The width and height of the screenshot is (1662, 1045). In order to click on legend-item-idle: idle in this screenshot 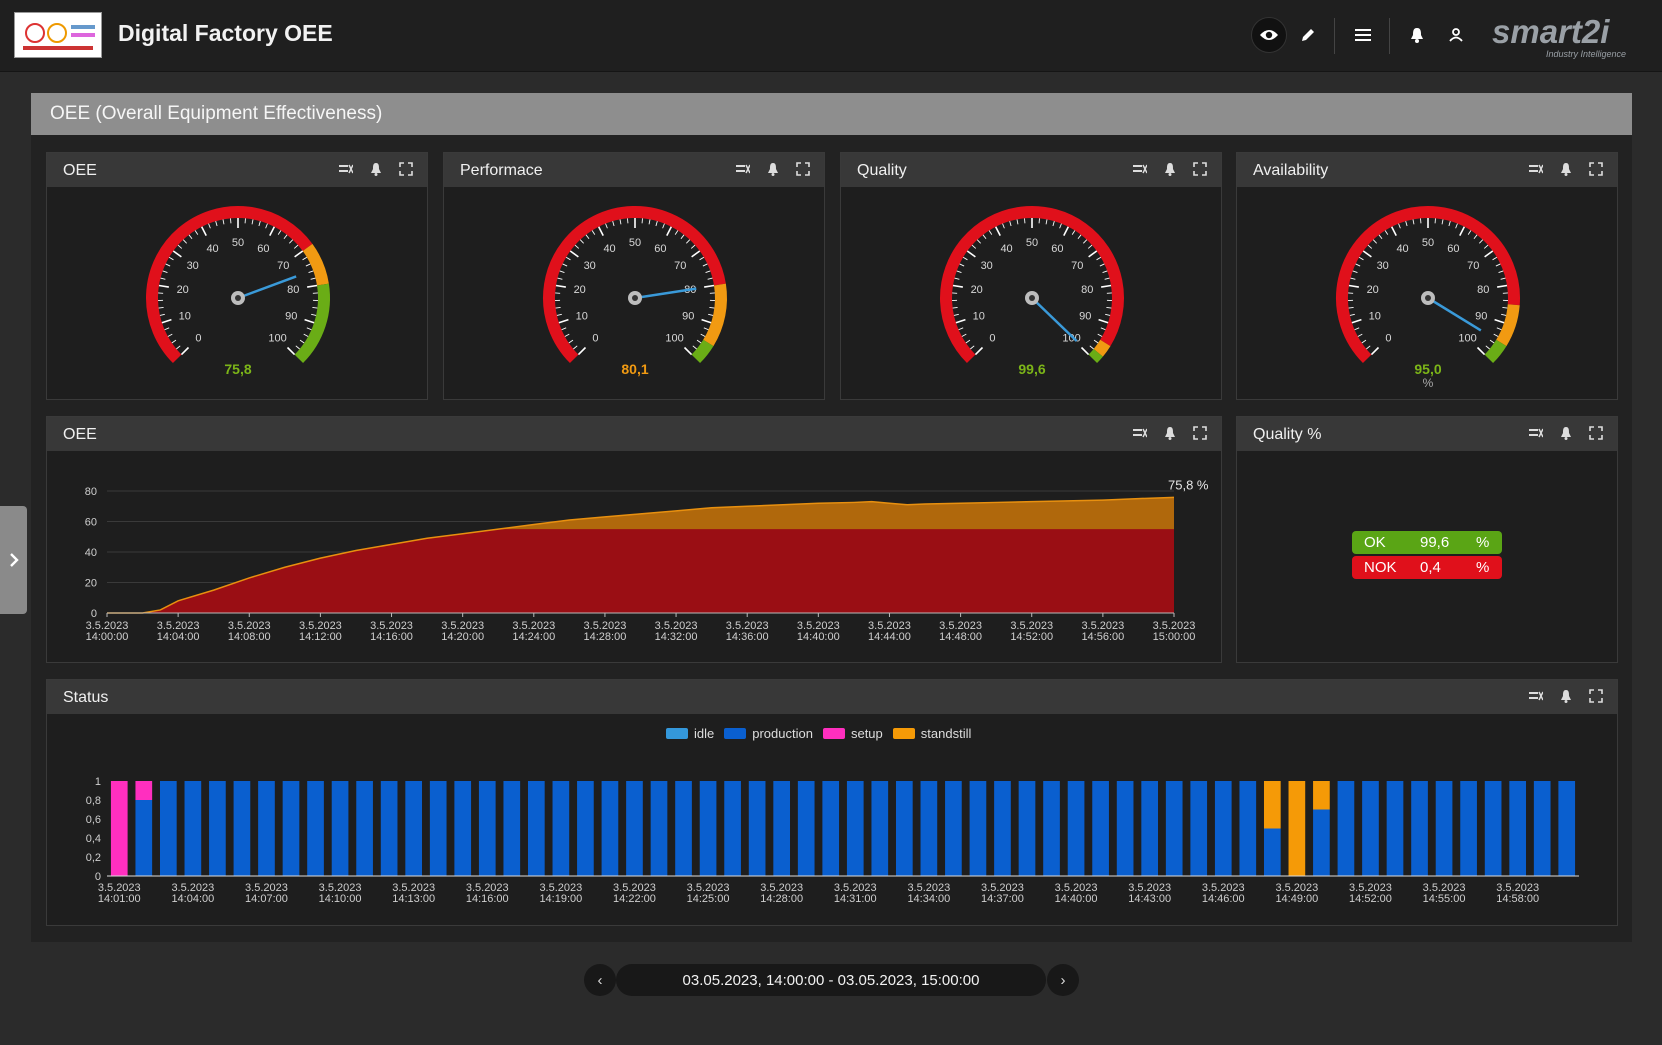, I will do `click(690, 733)`.